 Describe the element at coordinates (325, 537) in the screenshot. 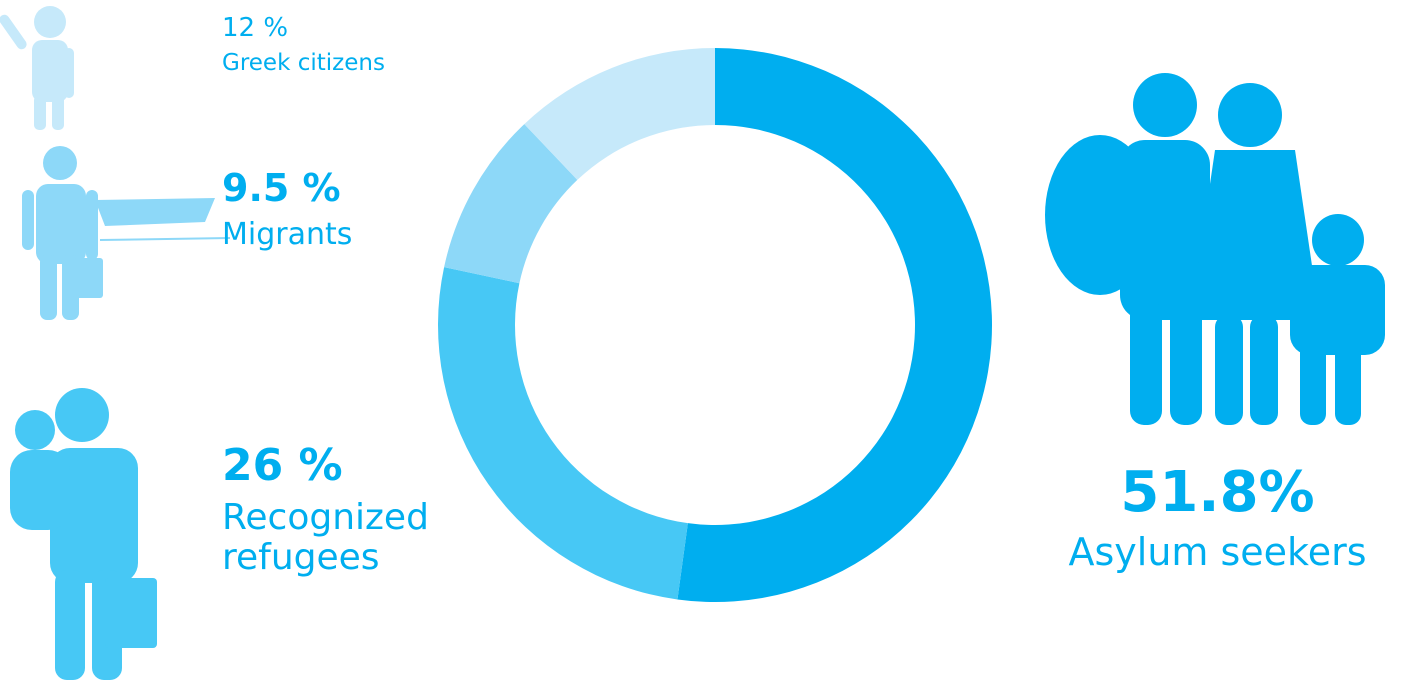

I see `category-label: Recognized refugees` at that location.